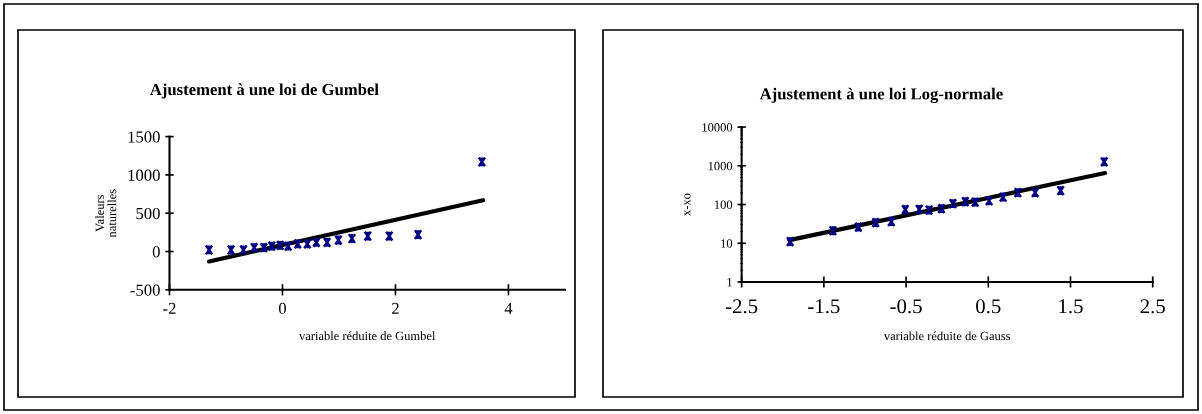  Describe the element at coordinates (717, 127) in the screenshot. I see `y-tick-label: 10000` at that location.